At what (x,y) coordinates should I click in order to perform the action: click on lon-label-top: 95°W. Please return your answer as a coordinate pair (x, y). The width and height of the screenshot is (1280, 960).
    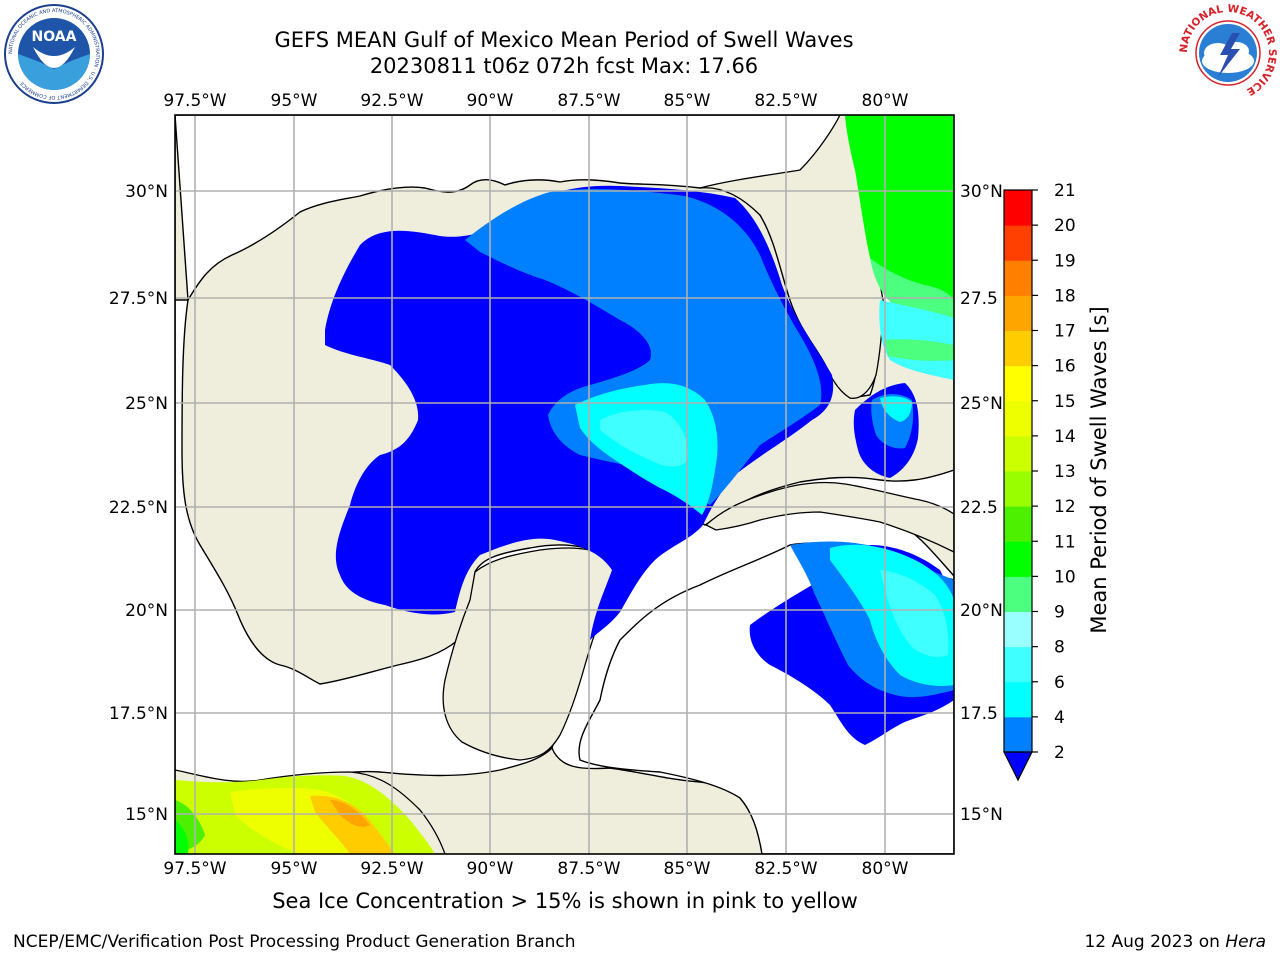
    Looking at the image, I should click on (294, 101).